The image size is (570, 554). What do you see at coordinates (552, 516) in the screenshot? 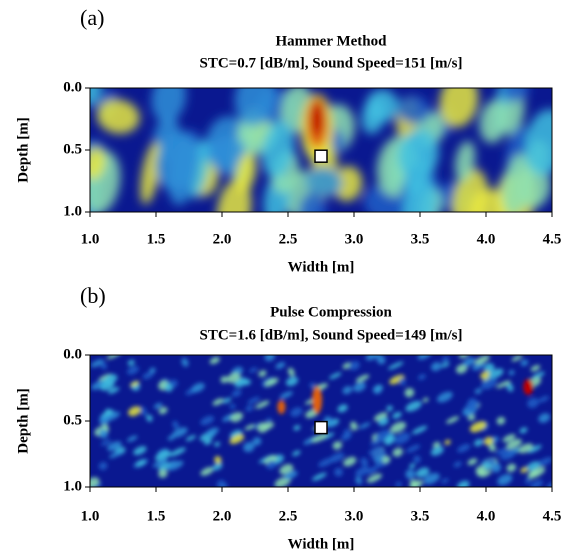
I see `x-tick-label: 4.5` at bounding box center [552, 516].